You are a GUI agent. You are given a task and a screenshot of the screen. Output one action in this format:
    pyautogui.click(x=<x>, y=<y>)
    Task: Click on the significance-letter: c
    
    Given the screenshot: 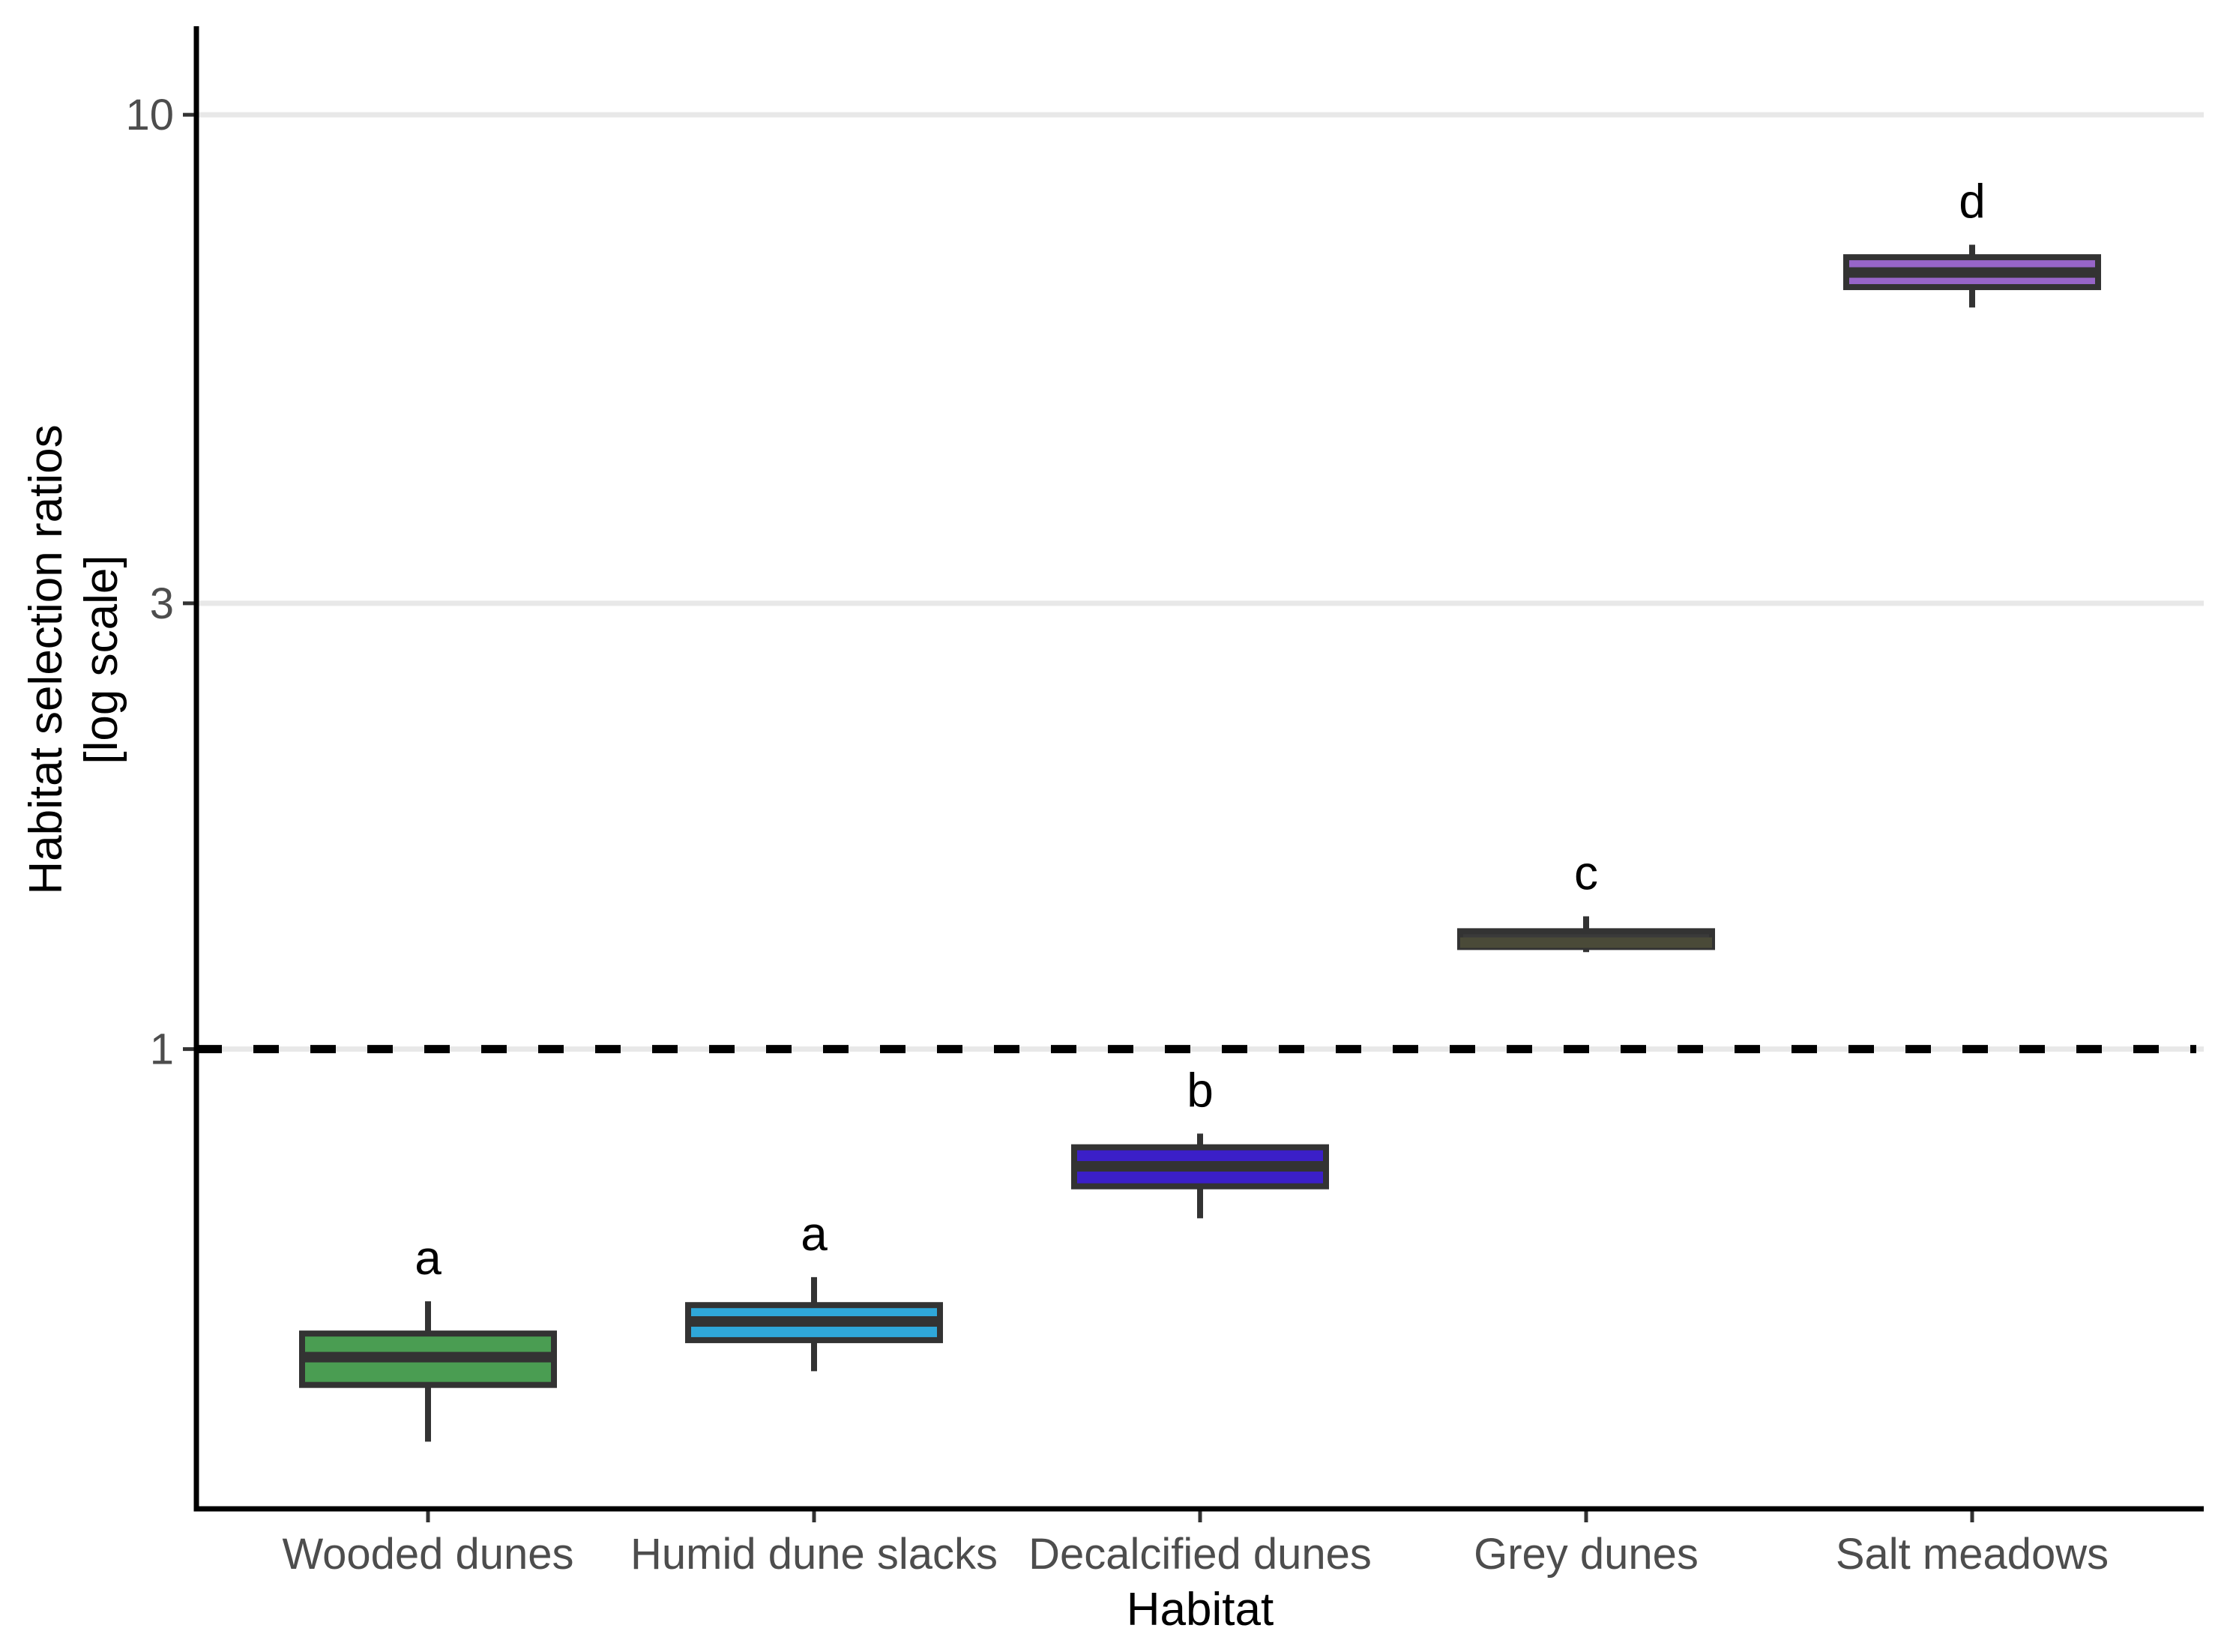 What is the action you would take?
    pyautogui.click(x=1586, y=873)
    